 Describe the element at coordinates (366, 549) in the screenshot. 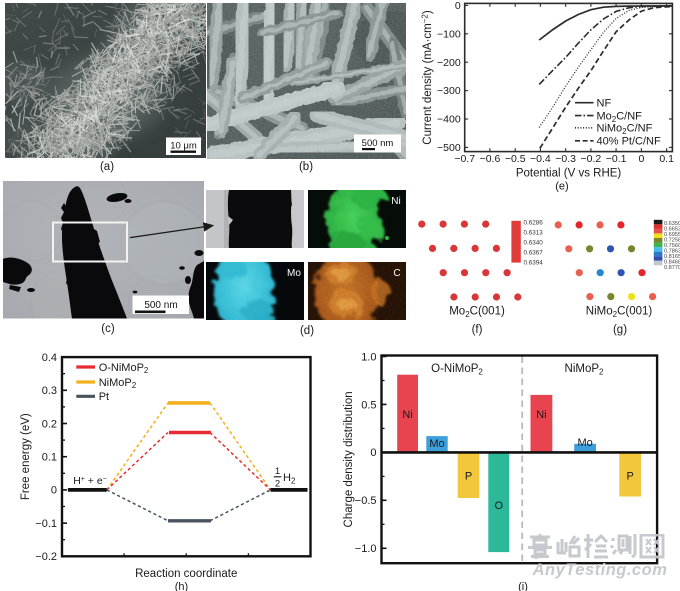

I see `svg-text: −1.0` at that location.